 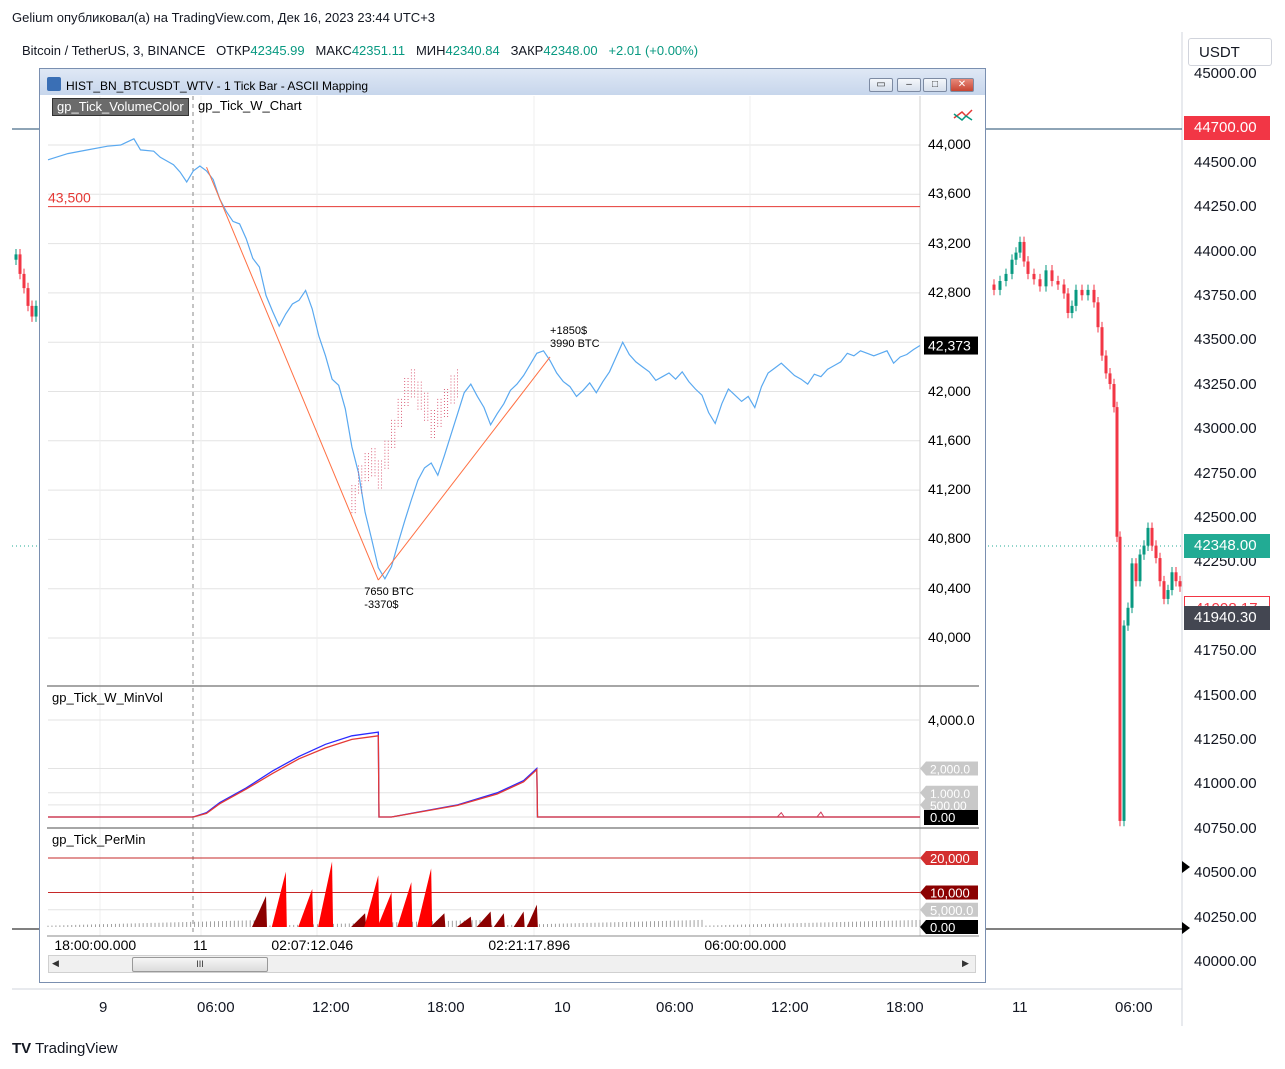 What do you see at coordinates (114, 50) in the screenshot?
I see `symbol-name: Bitcoin / TetherUS, 3, BINANCE` at bounding box center [114, 50].